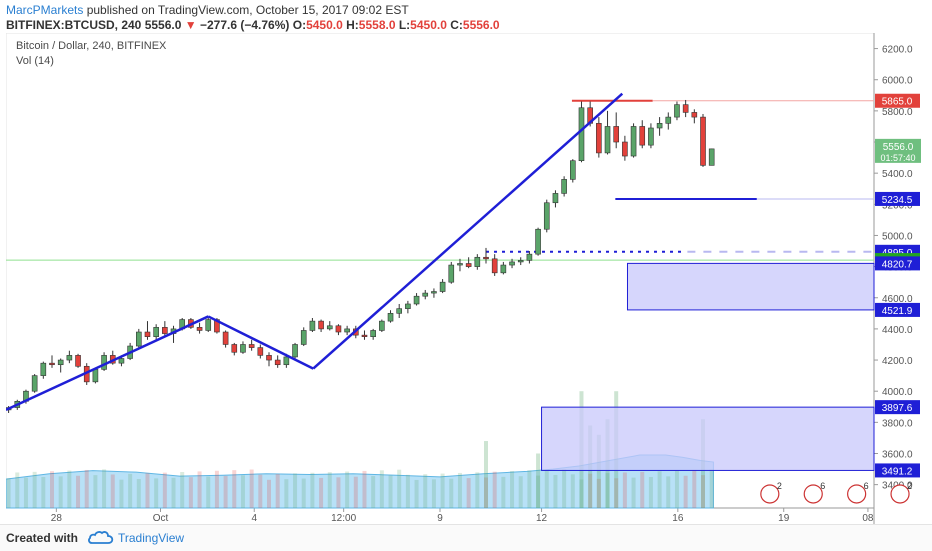  I want to click on price-level-label: 3491.2, so click(897, 471).